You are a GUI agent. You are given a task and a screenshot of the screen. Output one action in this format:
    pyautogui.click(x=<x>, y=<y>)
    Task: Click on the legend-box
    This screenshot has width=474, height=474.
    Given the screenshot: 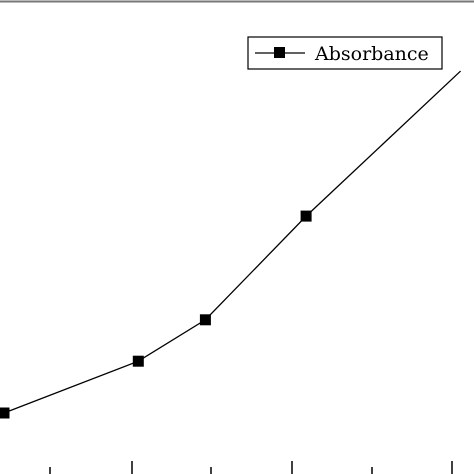 What is the action you would take?
    pyautogui.click(x=345, y=53)
    